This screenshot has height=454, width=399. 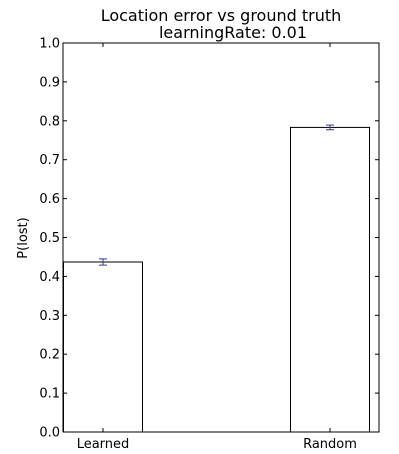 What do you see at coordinates (103, 444) in the screenshot?
I see `x-tick-label-learned: Learned` at bounding box center [103, 444].